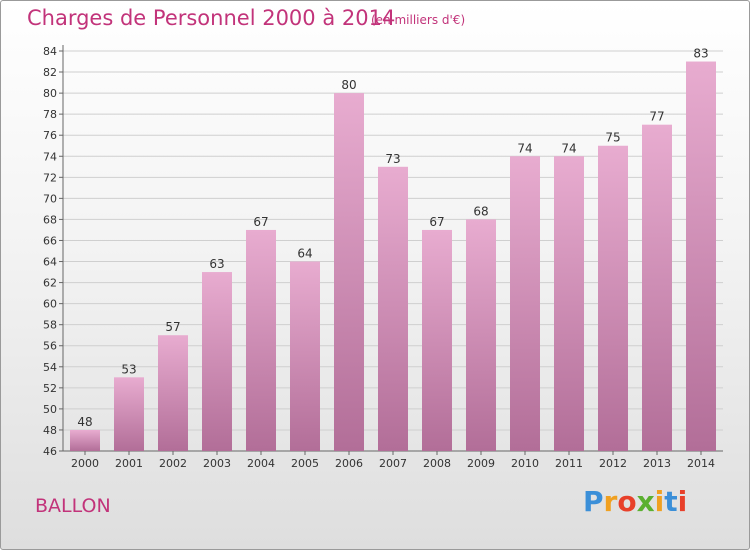  I want to click on bar-2004, so click(261, 340).